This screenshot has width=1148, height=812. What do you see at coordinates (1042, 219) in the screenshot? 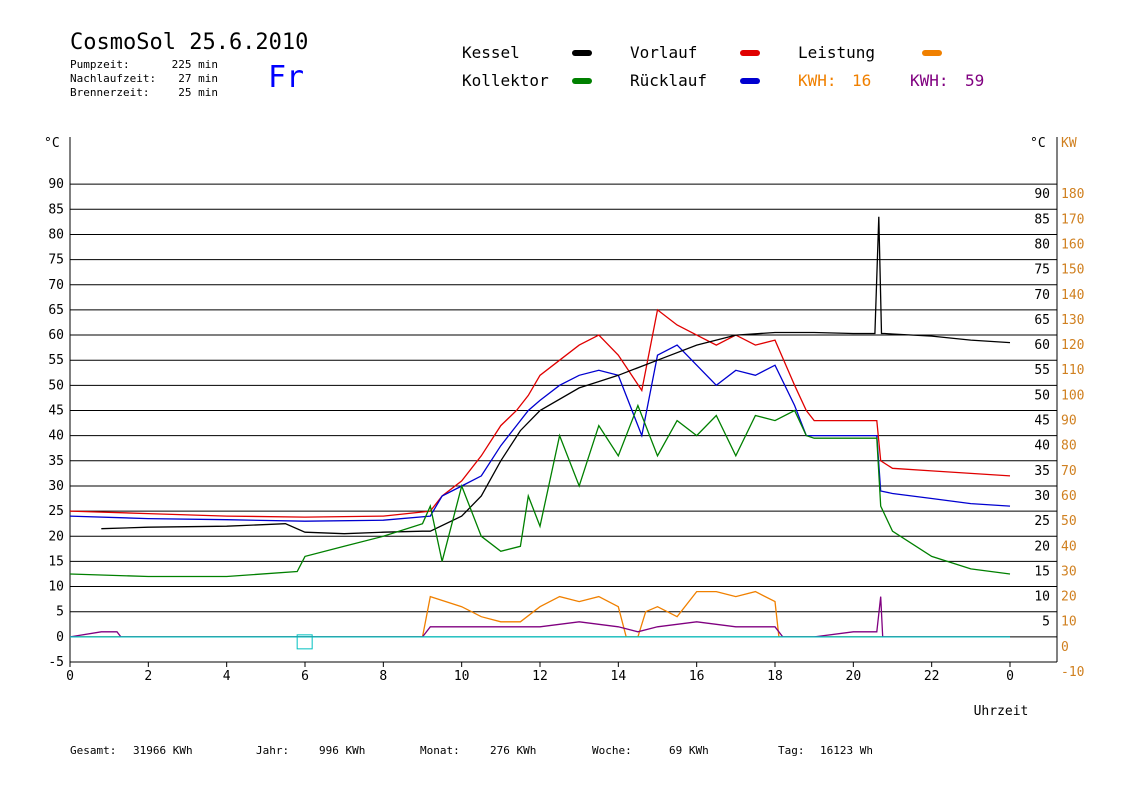
I see `y-right-temp-tick-85: 85` at bounding box center [1042, 219].